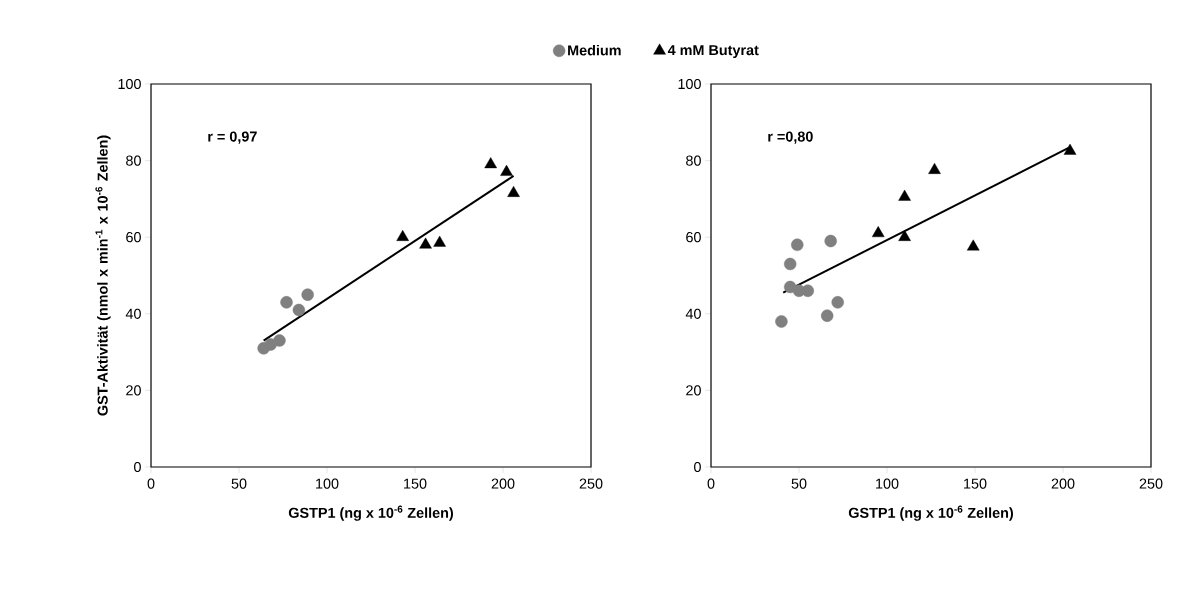 The height and width of the screenshot is (601, 1190). What do you see at coordinates (790, 137) in the screenshot?
I see `annotation: r =0,80` at bounding box center [790, 137].